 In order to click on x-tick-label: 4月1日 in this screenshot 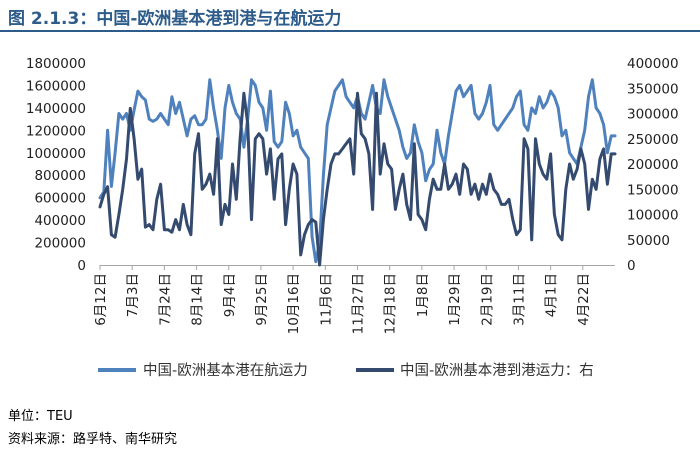, I will do `click(552, 295)`.